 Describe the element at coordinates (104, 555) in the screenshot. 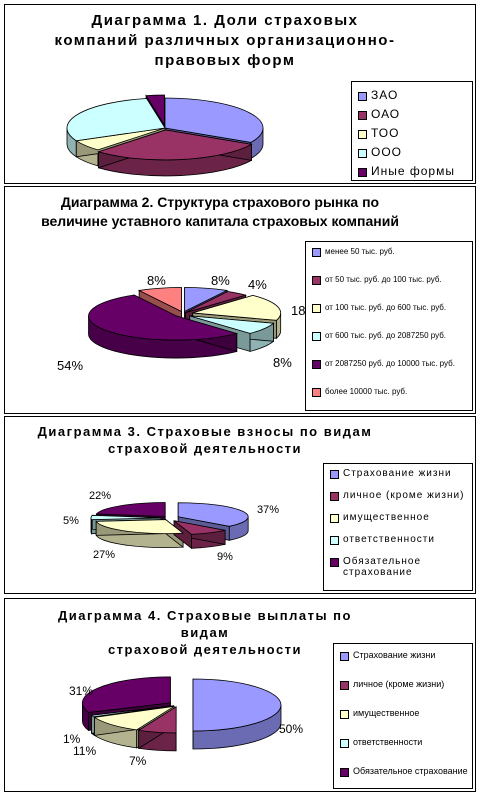

I see `data-label: 27%` at that location.